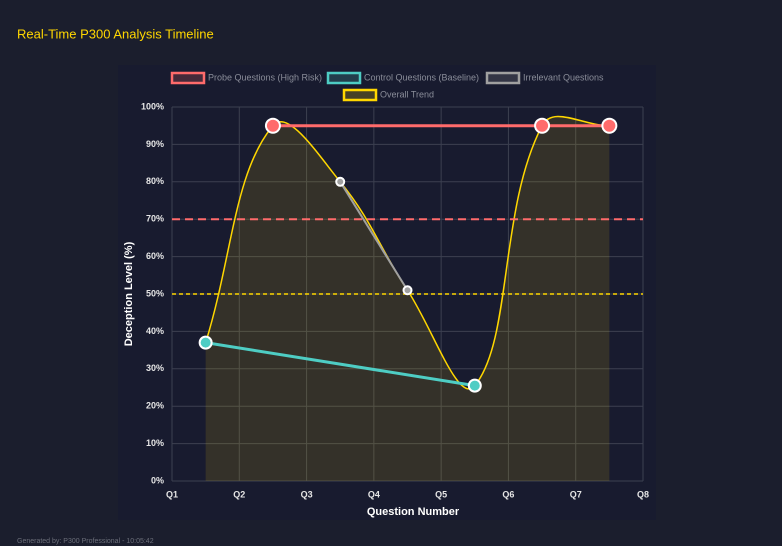 The image size is (782, 546). I want to click on legend-label: Irrelevant Questions, so click(563, 77).